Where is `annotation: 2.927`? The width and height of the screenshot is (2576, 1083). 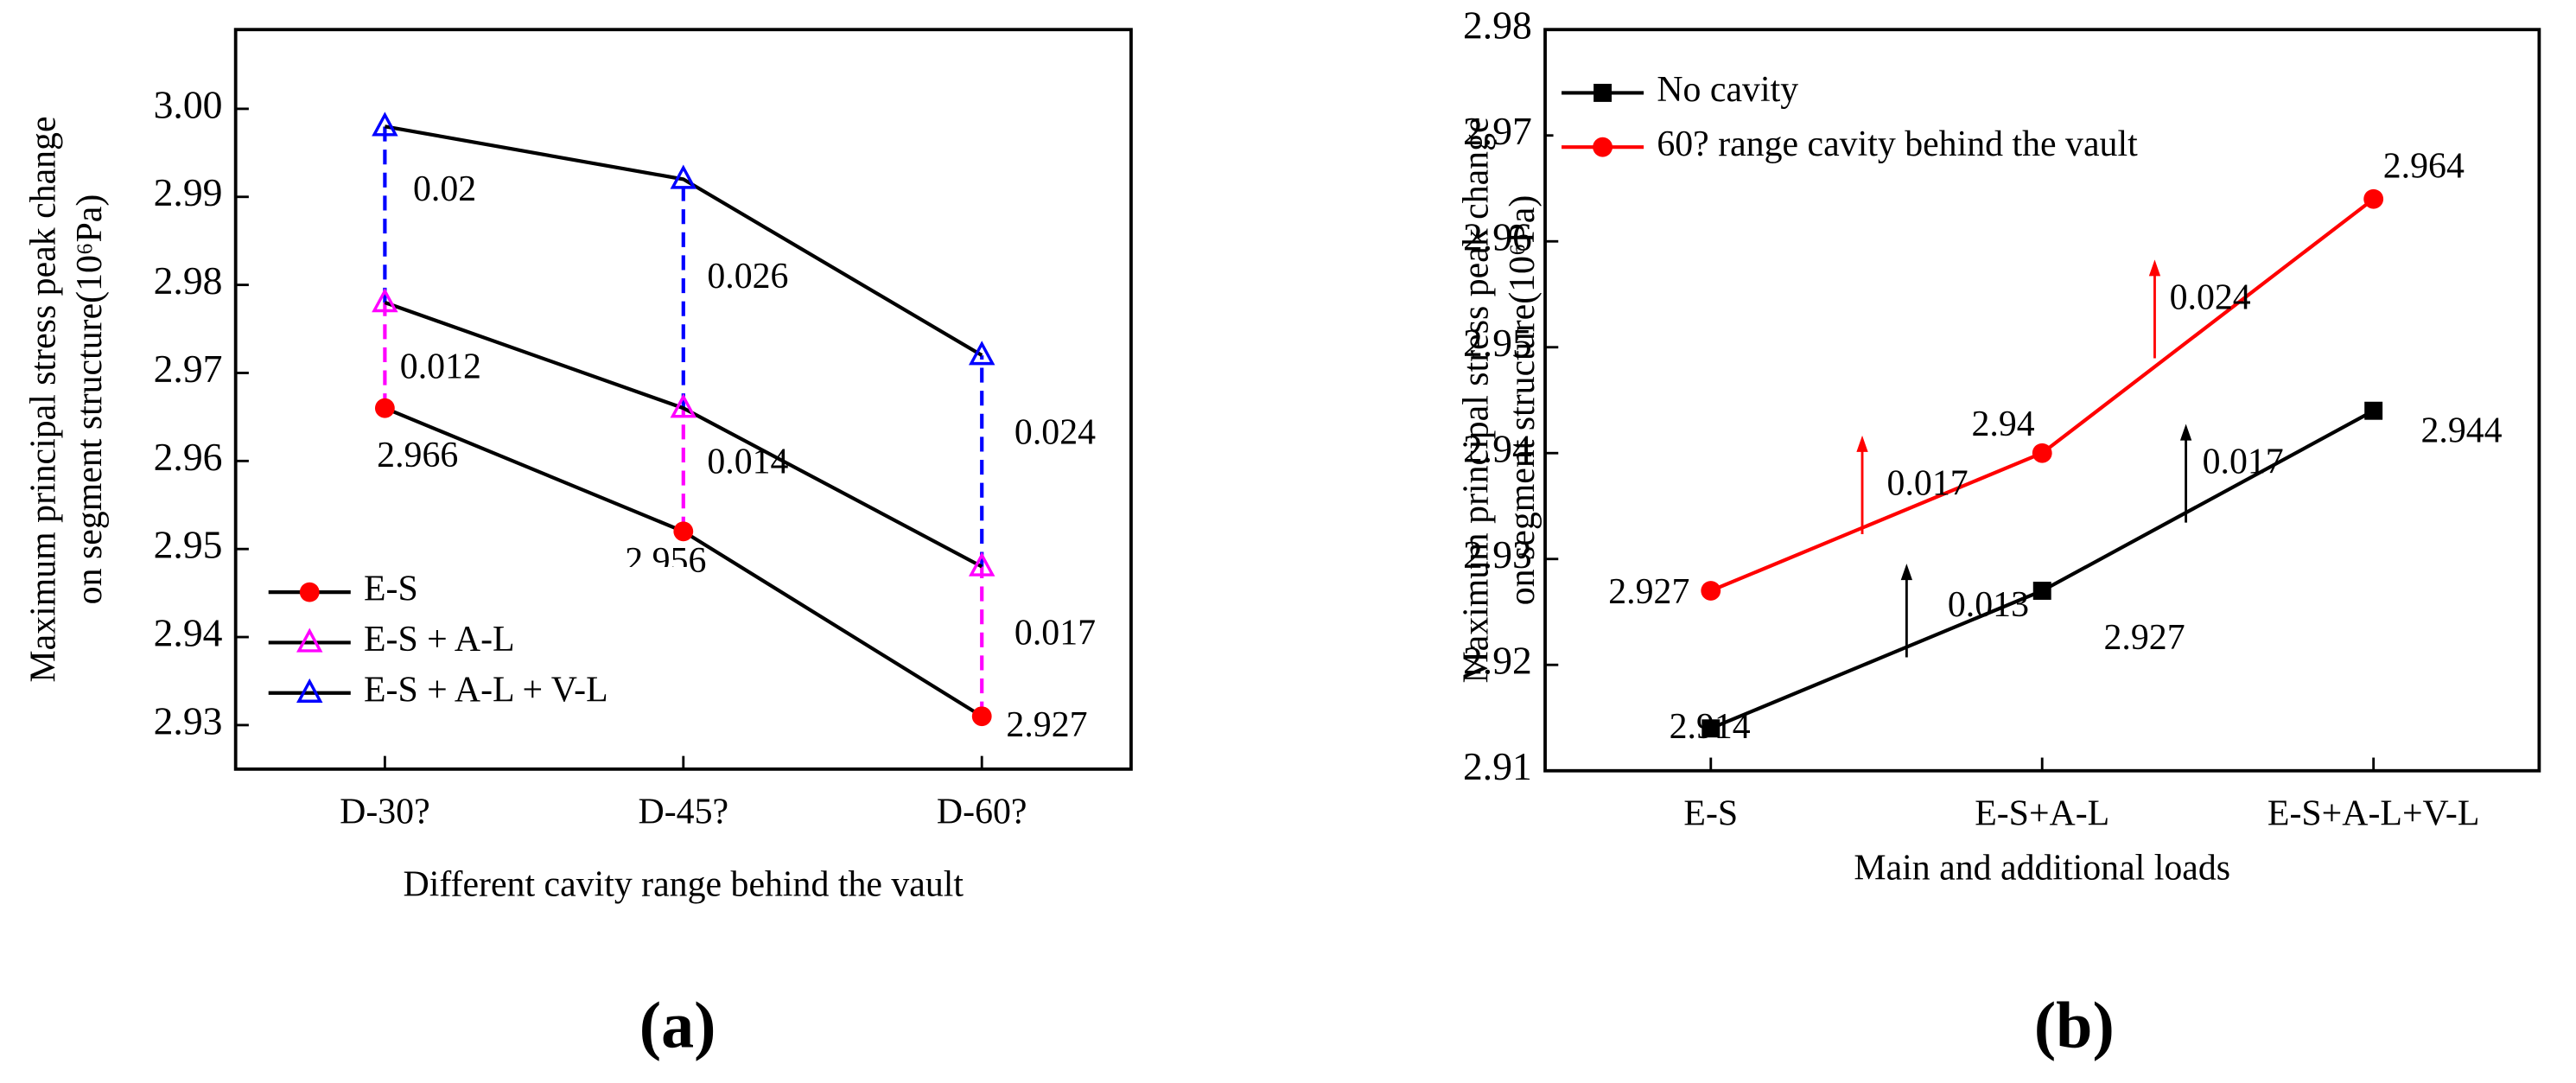
annotation: 2.927 is located at coordinates (1046, 725).